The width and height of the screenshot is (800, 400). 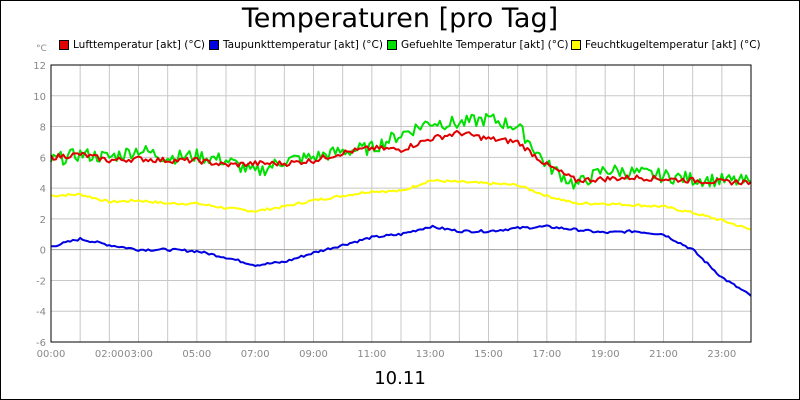 I want to click on y-tick-label: 4, so click(x=43, y=189).